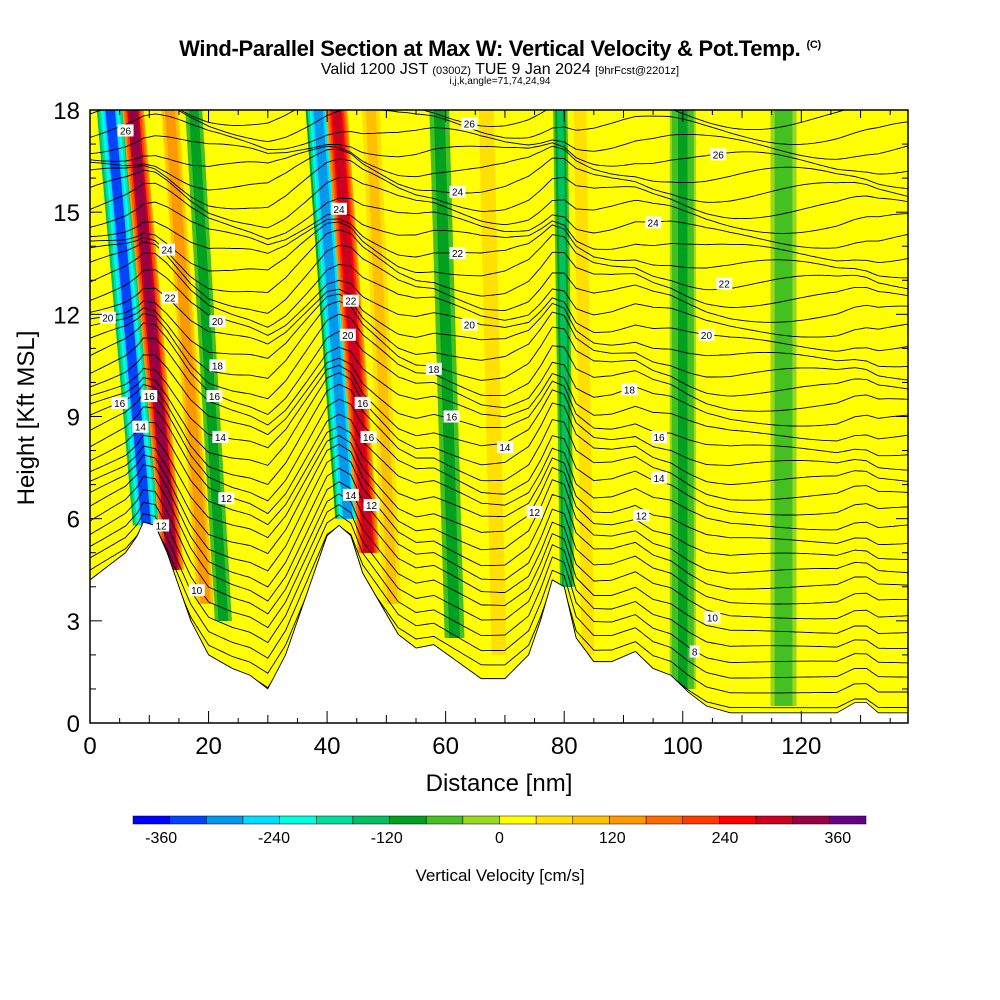 This screenshot has height=1000, width=1000. I want to click on contour-label-32: 12, so click(371, 505).